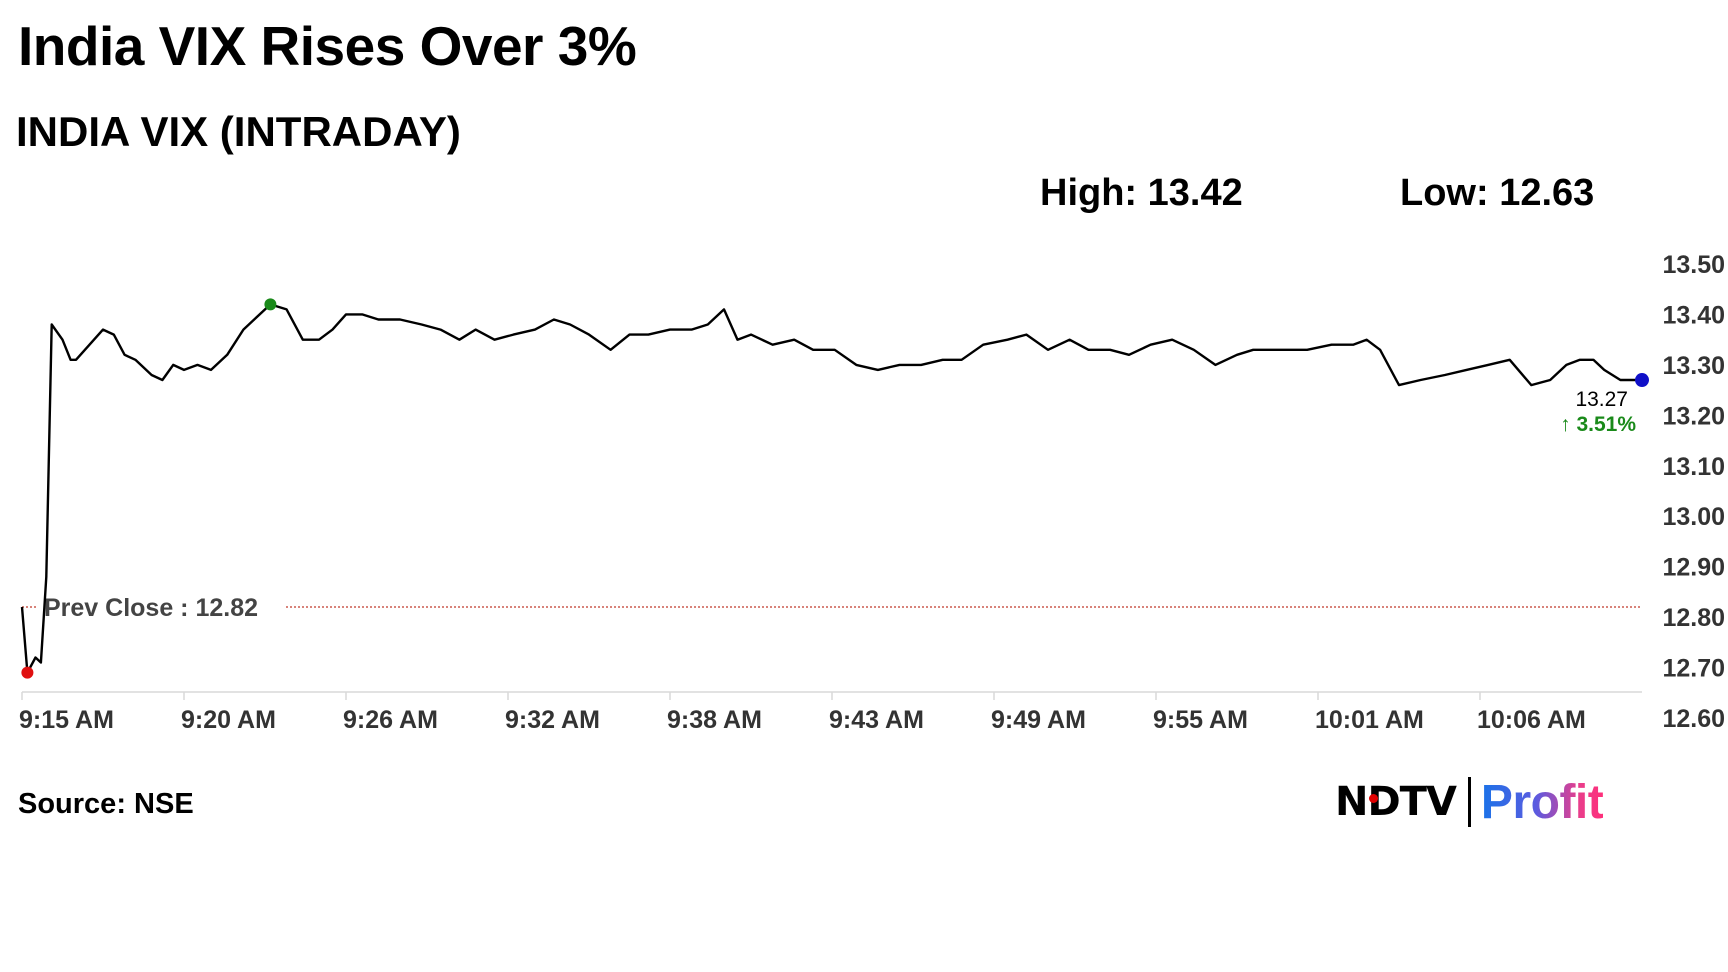  Describe the element at coordinates (1373, 798) in the screenshot. I see `logo-red-dot-icon` at that location.